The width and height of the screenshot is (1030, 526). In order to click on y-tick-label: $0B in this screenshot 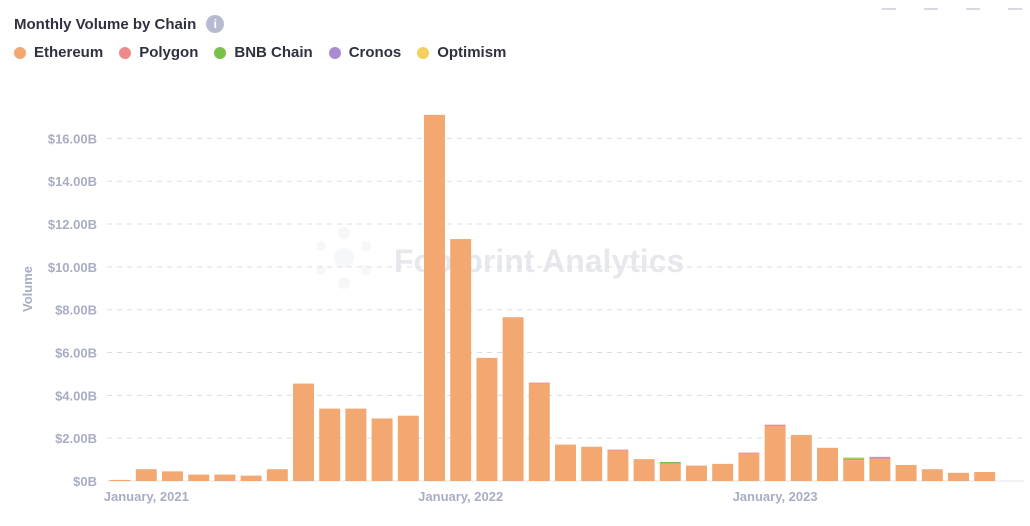, I will do `click(85, 481)`.